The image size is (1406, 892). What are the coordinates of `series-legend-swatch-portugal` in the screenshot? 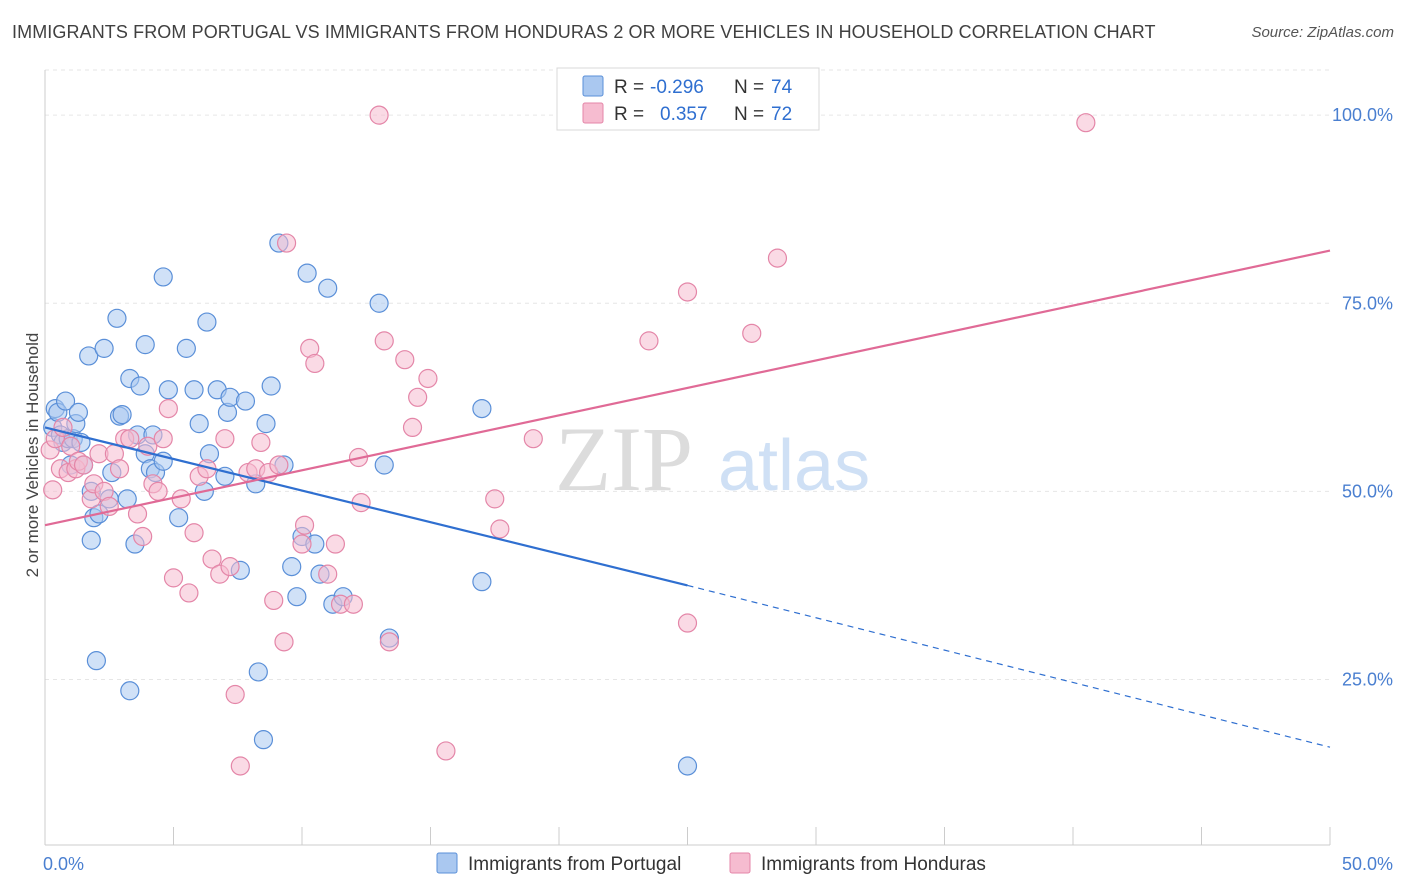 It's located at (447, 863).